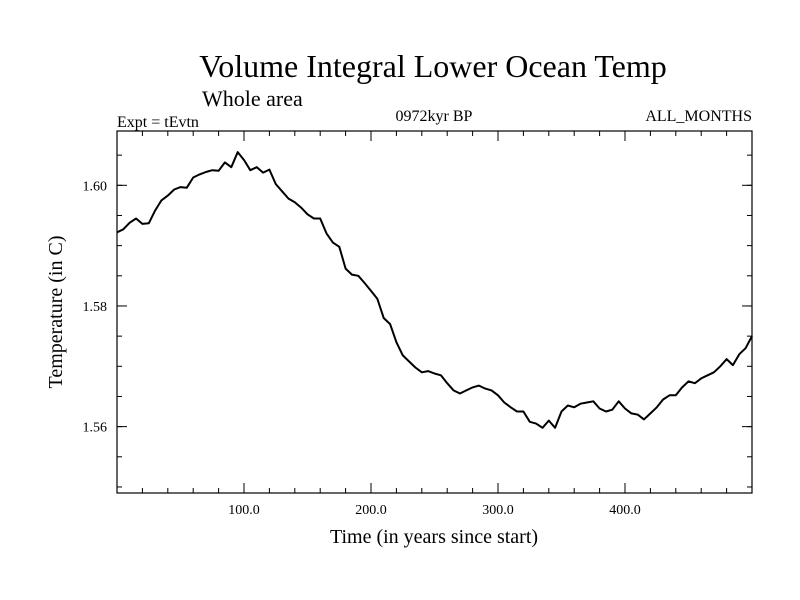  What do you see at coordinates (95, 307) in the screenshot?
I see `y-tick-label: 1.58` at bounding box center [95, 307].